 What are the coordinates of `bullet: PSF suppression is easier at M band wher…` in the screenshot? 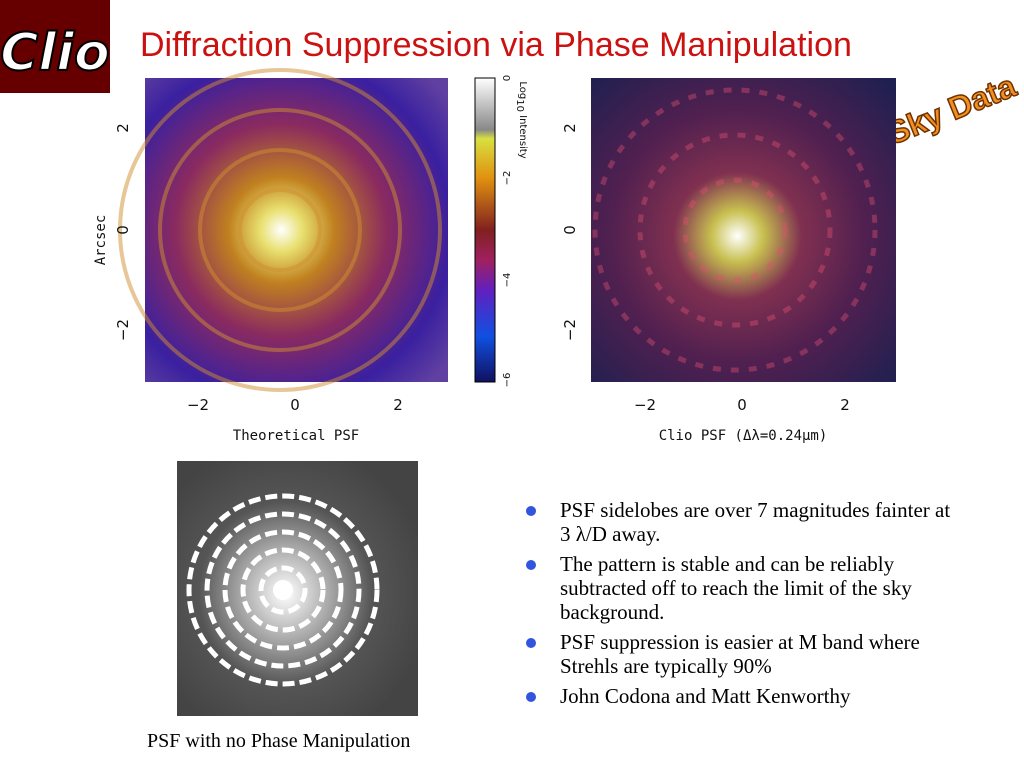 It's located at (740, 654).